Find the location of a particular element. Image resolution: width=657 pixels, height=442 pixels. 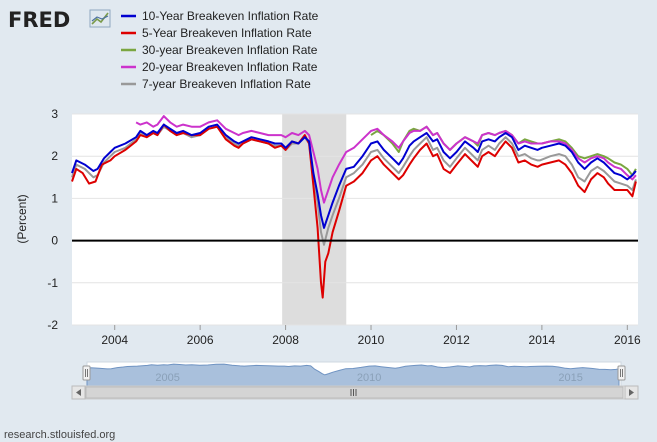

navigator-year-labels: 2005 2010 2015 is located at coordinates (369, 378).